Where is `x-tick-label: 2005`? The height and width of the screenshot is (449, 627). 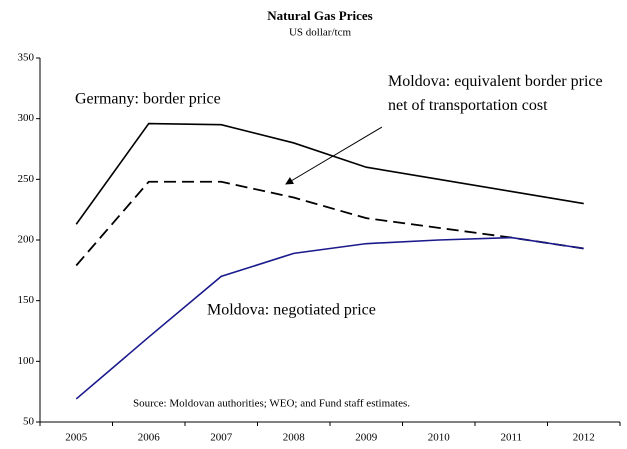 x-tick-label: 2005 is located at coordinates (76, 438).